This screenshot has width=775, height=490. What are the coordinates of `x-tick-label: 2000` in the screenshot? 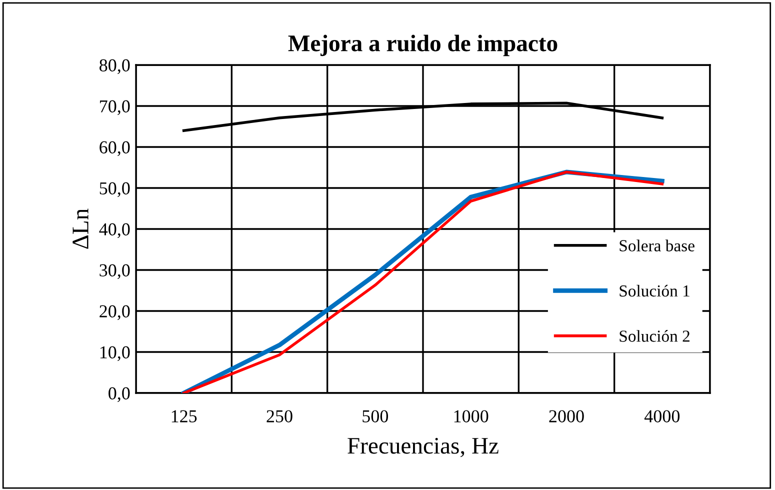 It's located at (566, 416).